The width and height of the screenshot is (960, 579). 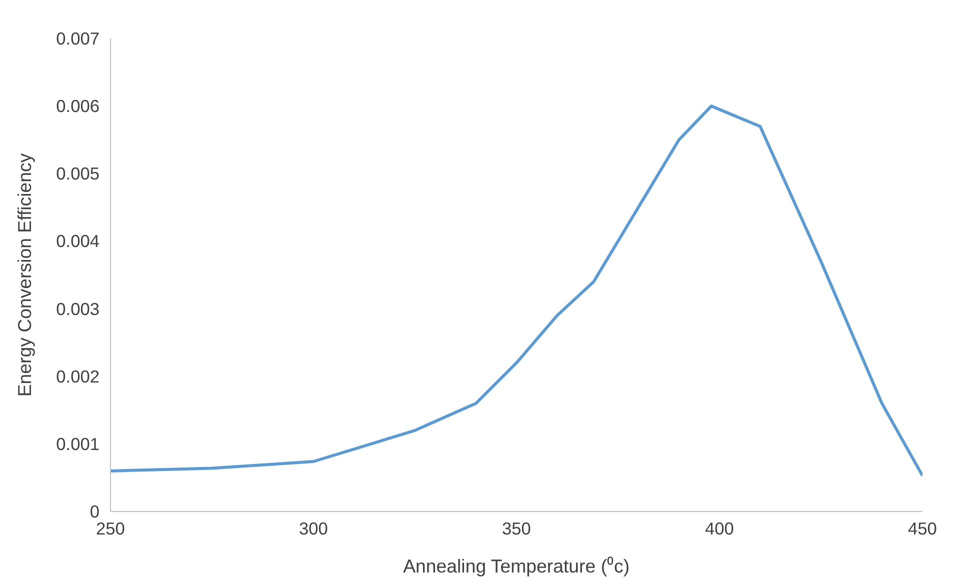 What do you see at coordinates (516, 528) in the screenshot?
I see `x-tick-label: 350` at bounding box center [516, 528].